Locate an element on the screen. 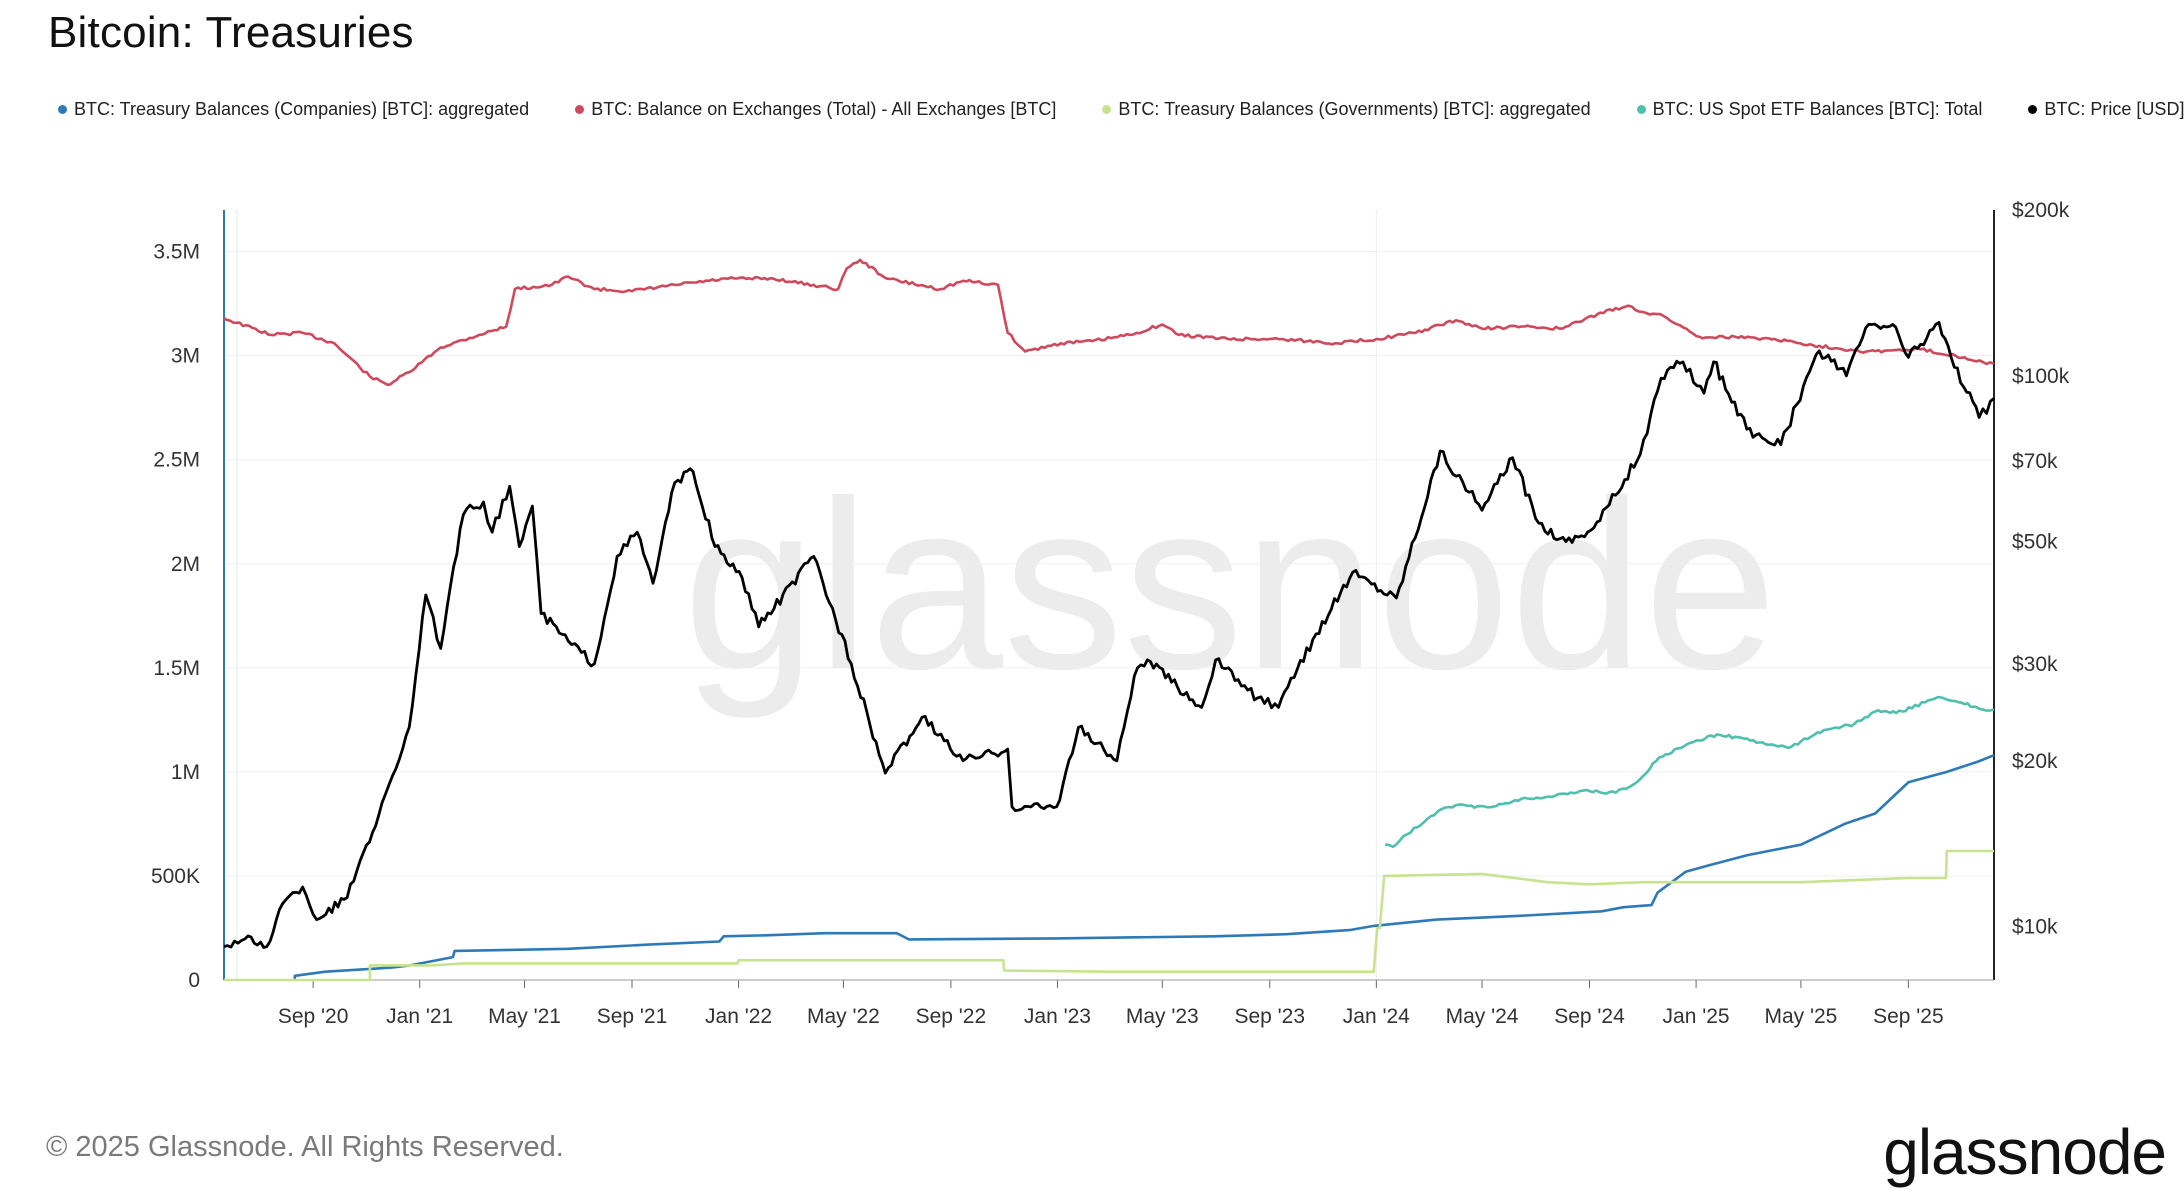 This screenshot has width=2184, height=1189. x-tick-label: May '24 is located at coordinates (1482, 1016).